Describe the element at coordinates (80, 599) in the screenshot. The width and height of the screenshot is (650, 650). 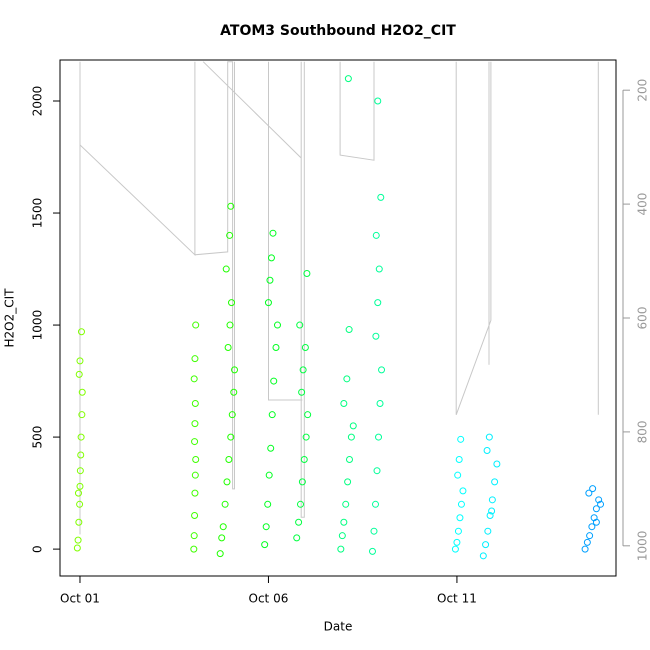
I see `x-tick-label: Oct 01` at that location.